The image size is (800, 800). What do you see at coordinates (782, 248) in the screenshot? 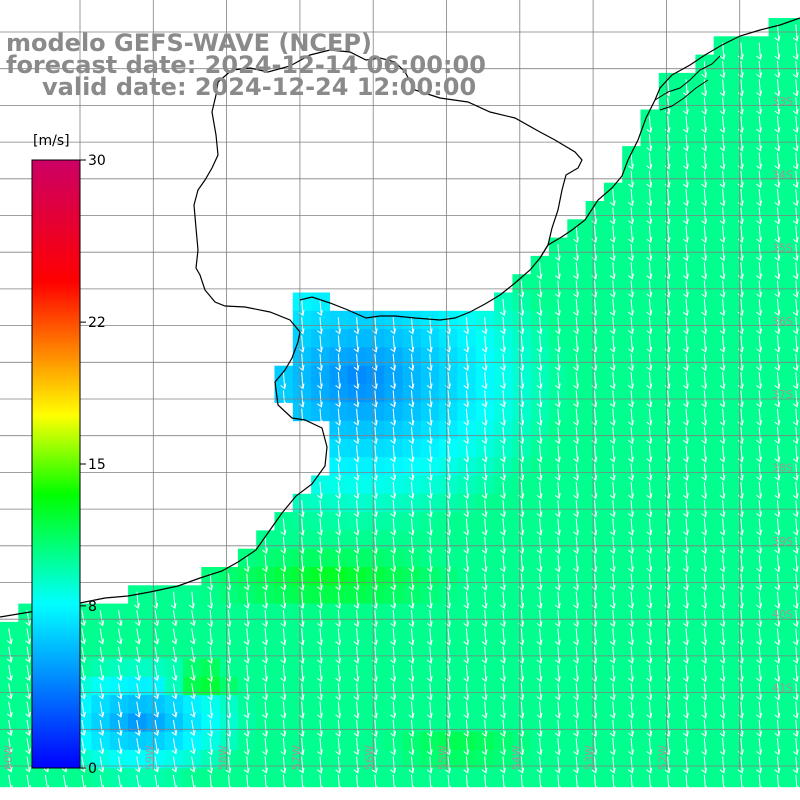
I see `latitude-label: 35S` at bounding box center [782, 248].